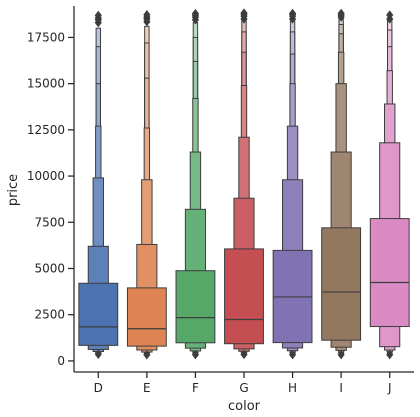  What do you see at coordinates (195, 184) in the screenshot?
I see `boxen-group-F` at bounding box center [195, 184].